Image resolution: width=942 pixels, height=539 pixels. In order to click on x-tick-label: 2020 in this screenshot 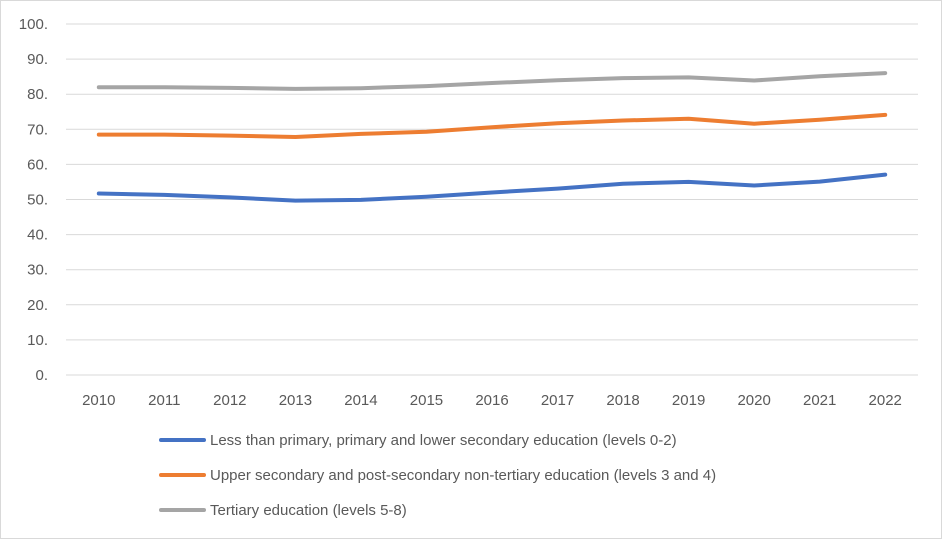, I will do `click(753, 400)`.